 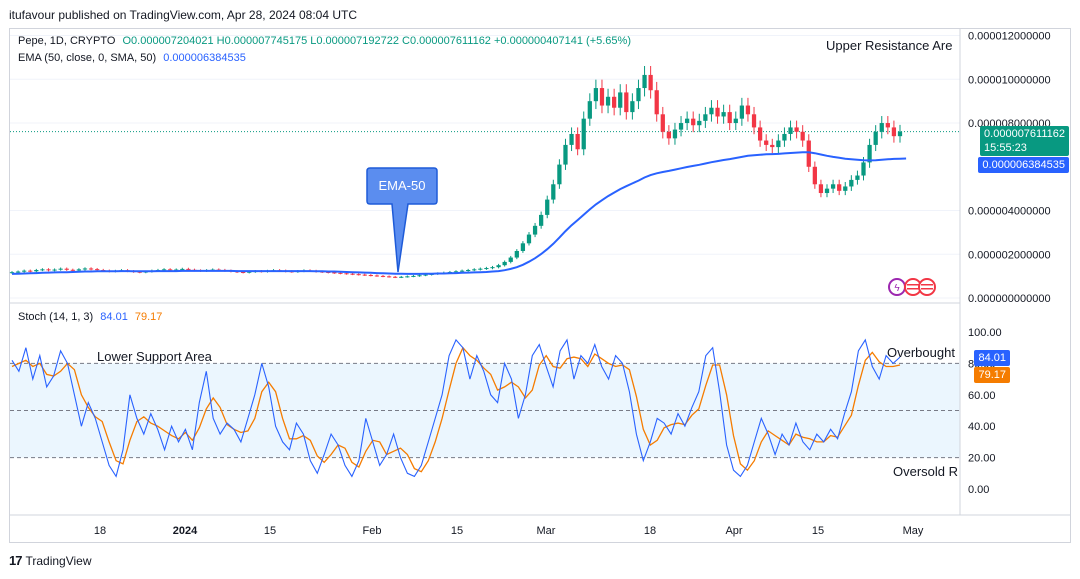 I want to click on stoch-tick-label: 60.00, so click(x=982, y=396).